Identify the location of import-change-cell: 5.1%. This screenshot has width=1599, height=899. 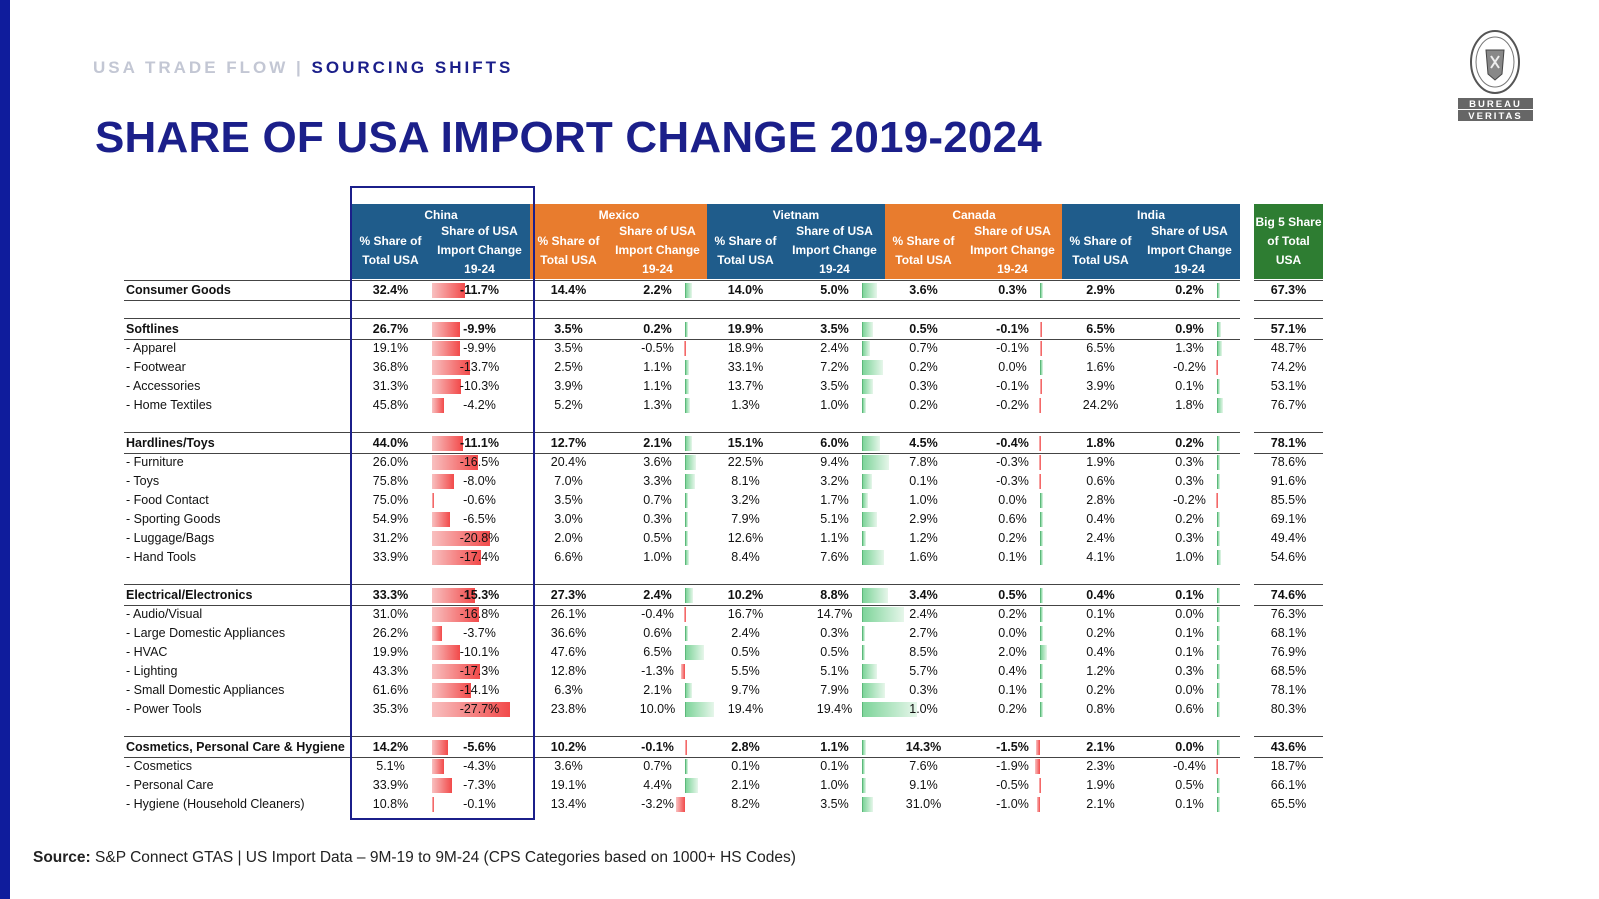
(834, 671).